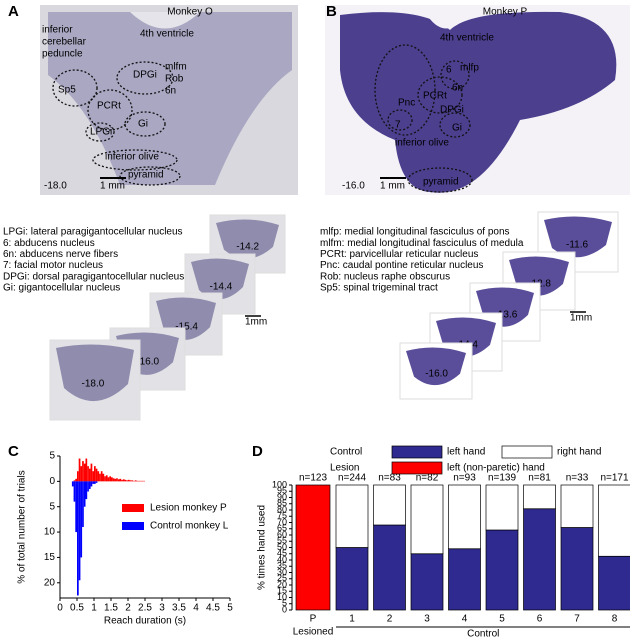 This screenshot has width=630, height=639. Describe the element at coordinates (469, 68) in the screenshot. I see `region-label: mlfp` at that location.